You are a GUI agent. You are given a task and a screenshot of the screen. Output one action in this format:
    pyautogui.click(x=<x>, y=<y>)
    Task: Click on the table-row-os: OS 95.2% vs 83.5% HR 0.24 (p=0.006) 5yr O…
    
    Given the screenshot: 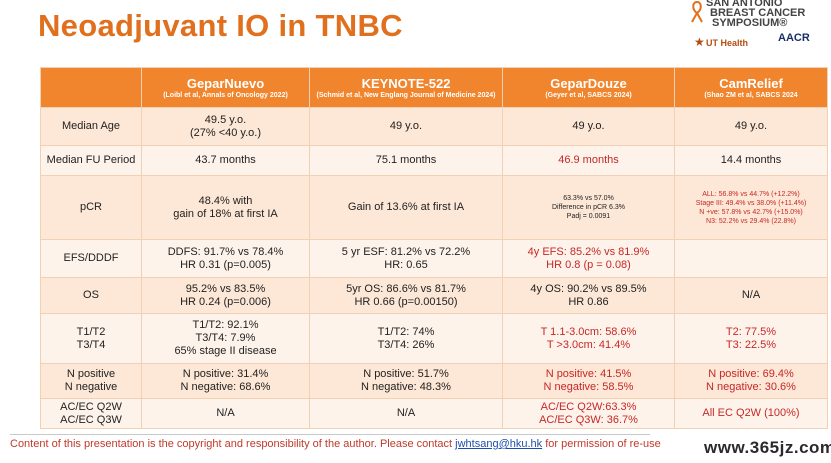 What is the action you would take?
    pyautogui.click(x=434, y=295)
    